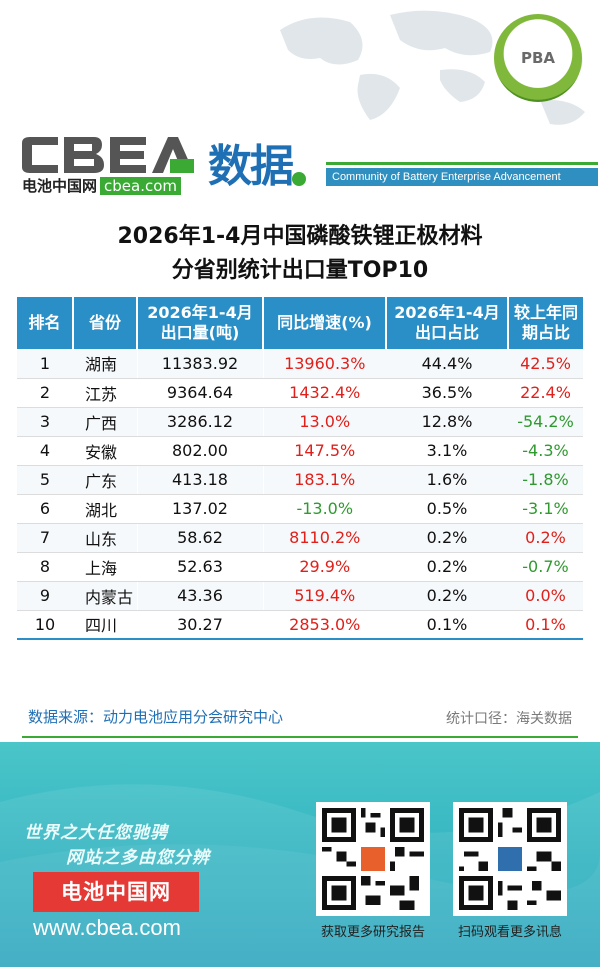  I want to click on page-title: 2026年1-4月中国磷酸铁锂正极材料 分省别统计出口量TOP10, so click(300, 254).